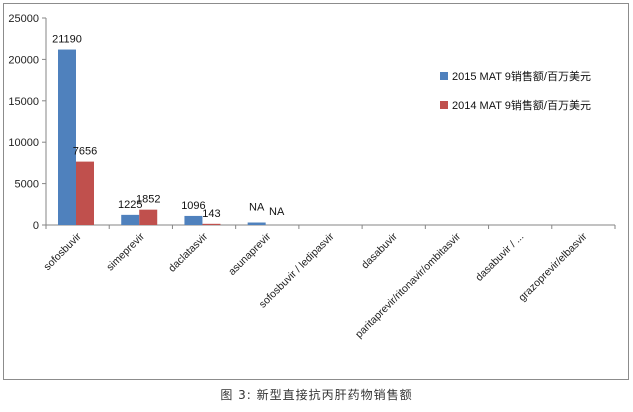  What do you see at coordinates (23, 19) in the screenshot?
I see `y-tick-label: 25000` at bounding box center [23, 19].